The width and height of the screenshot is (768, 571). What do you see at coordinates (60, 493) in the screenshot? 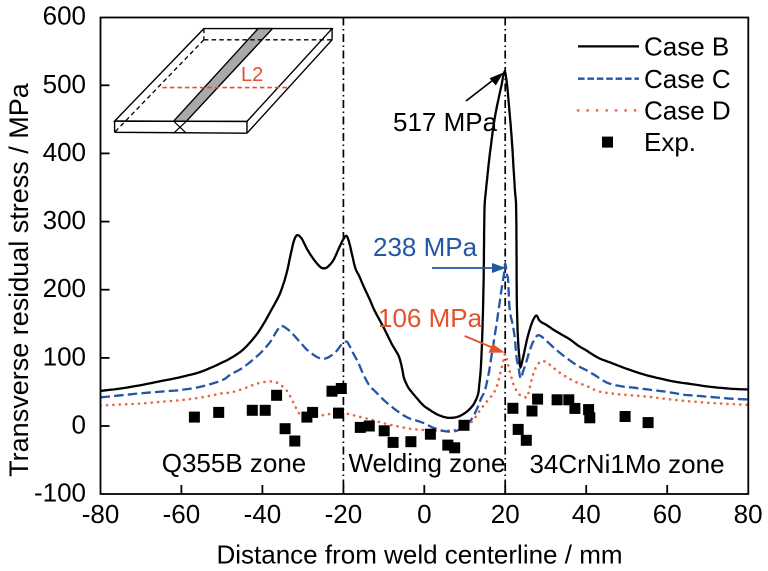
I see `svg-text: -100` at bounding box center [60, 493].